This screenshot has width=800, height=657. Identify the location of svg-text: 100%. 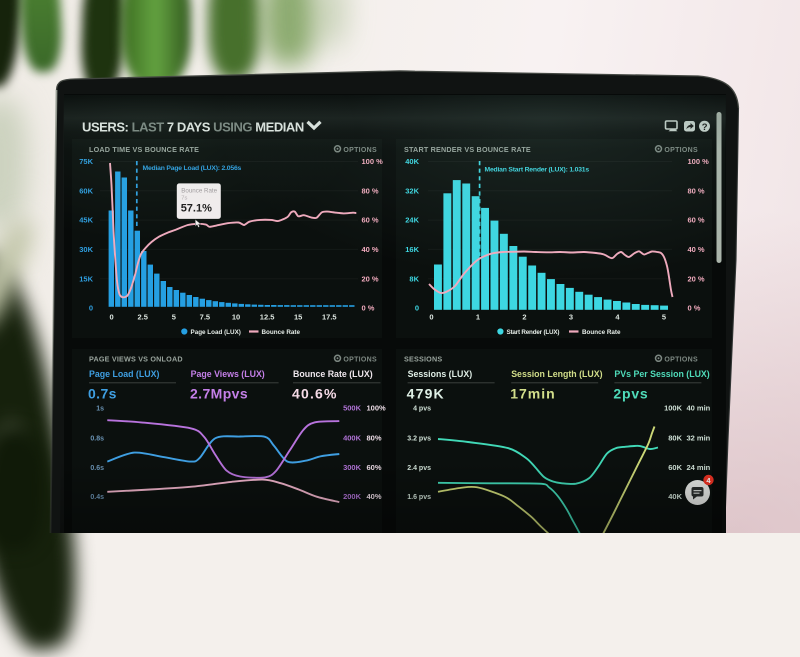
(377, 408).